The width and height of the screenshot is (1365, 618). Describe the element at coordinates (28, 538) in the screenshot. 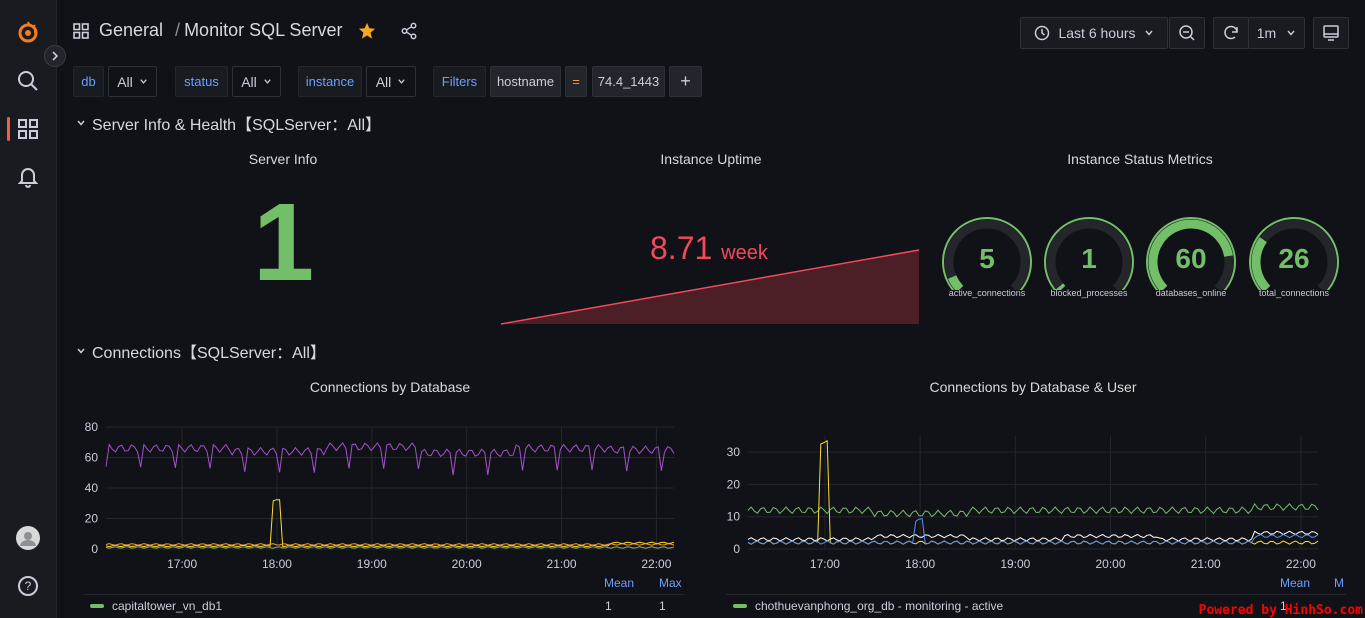

I see `user-avatar-icon` at that location.